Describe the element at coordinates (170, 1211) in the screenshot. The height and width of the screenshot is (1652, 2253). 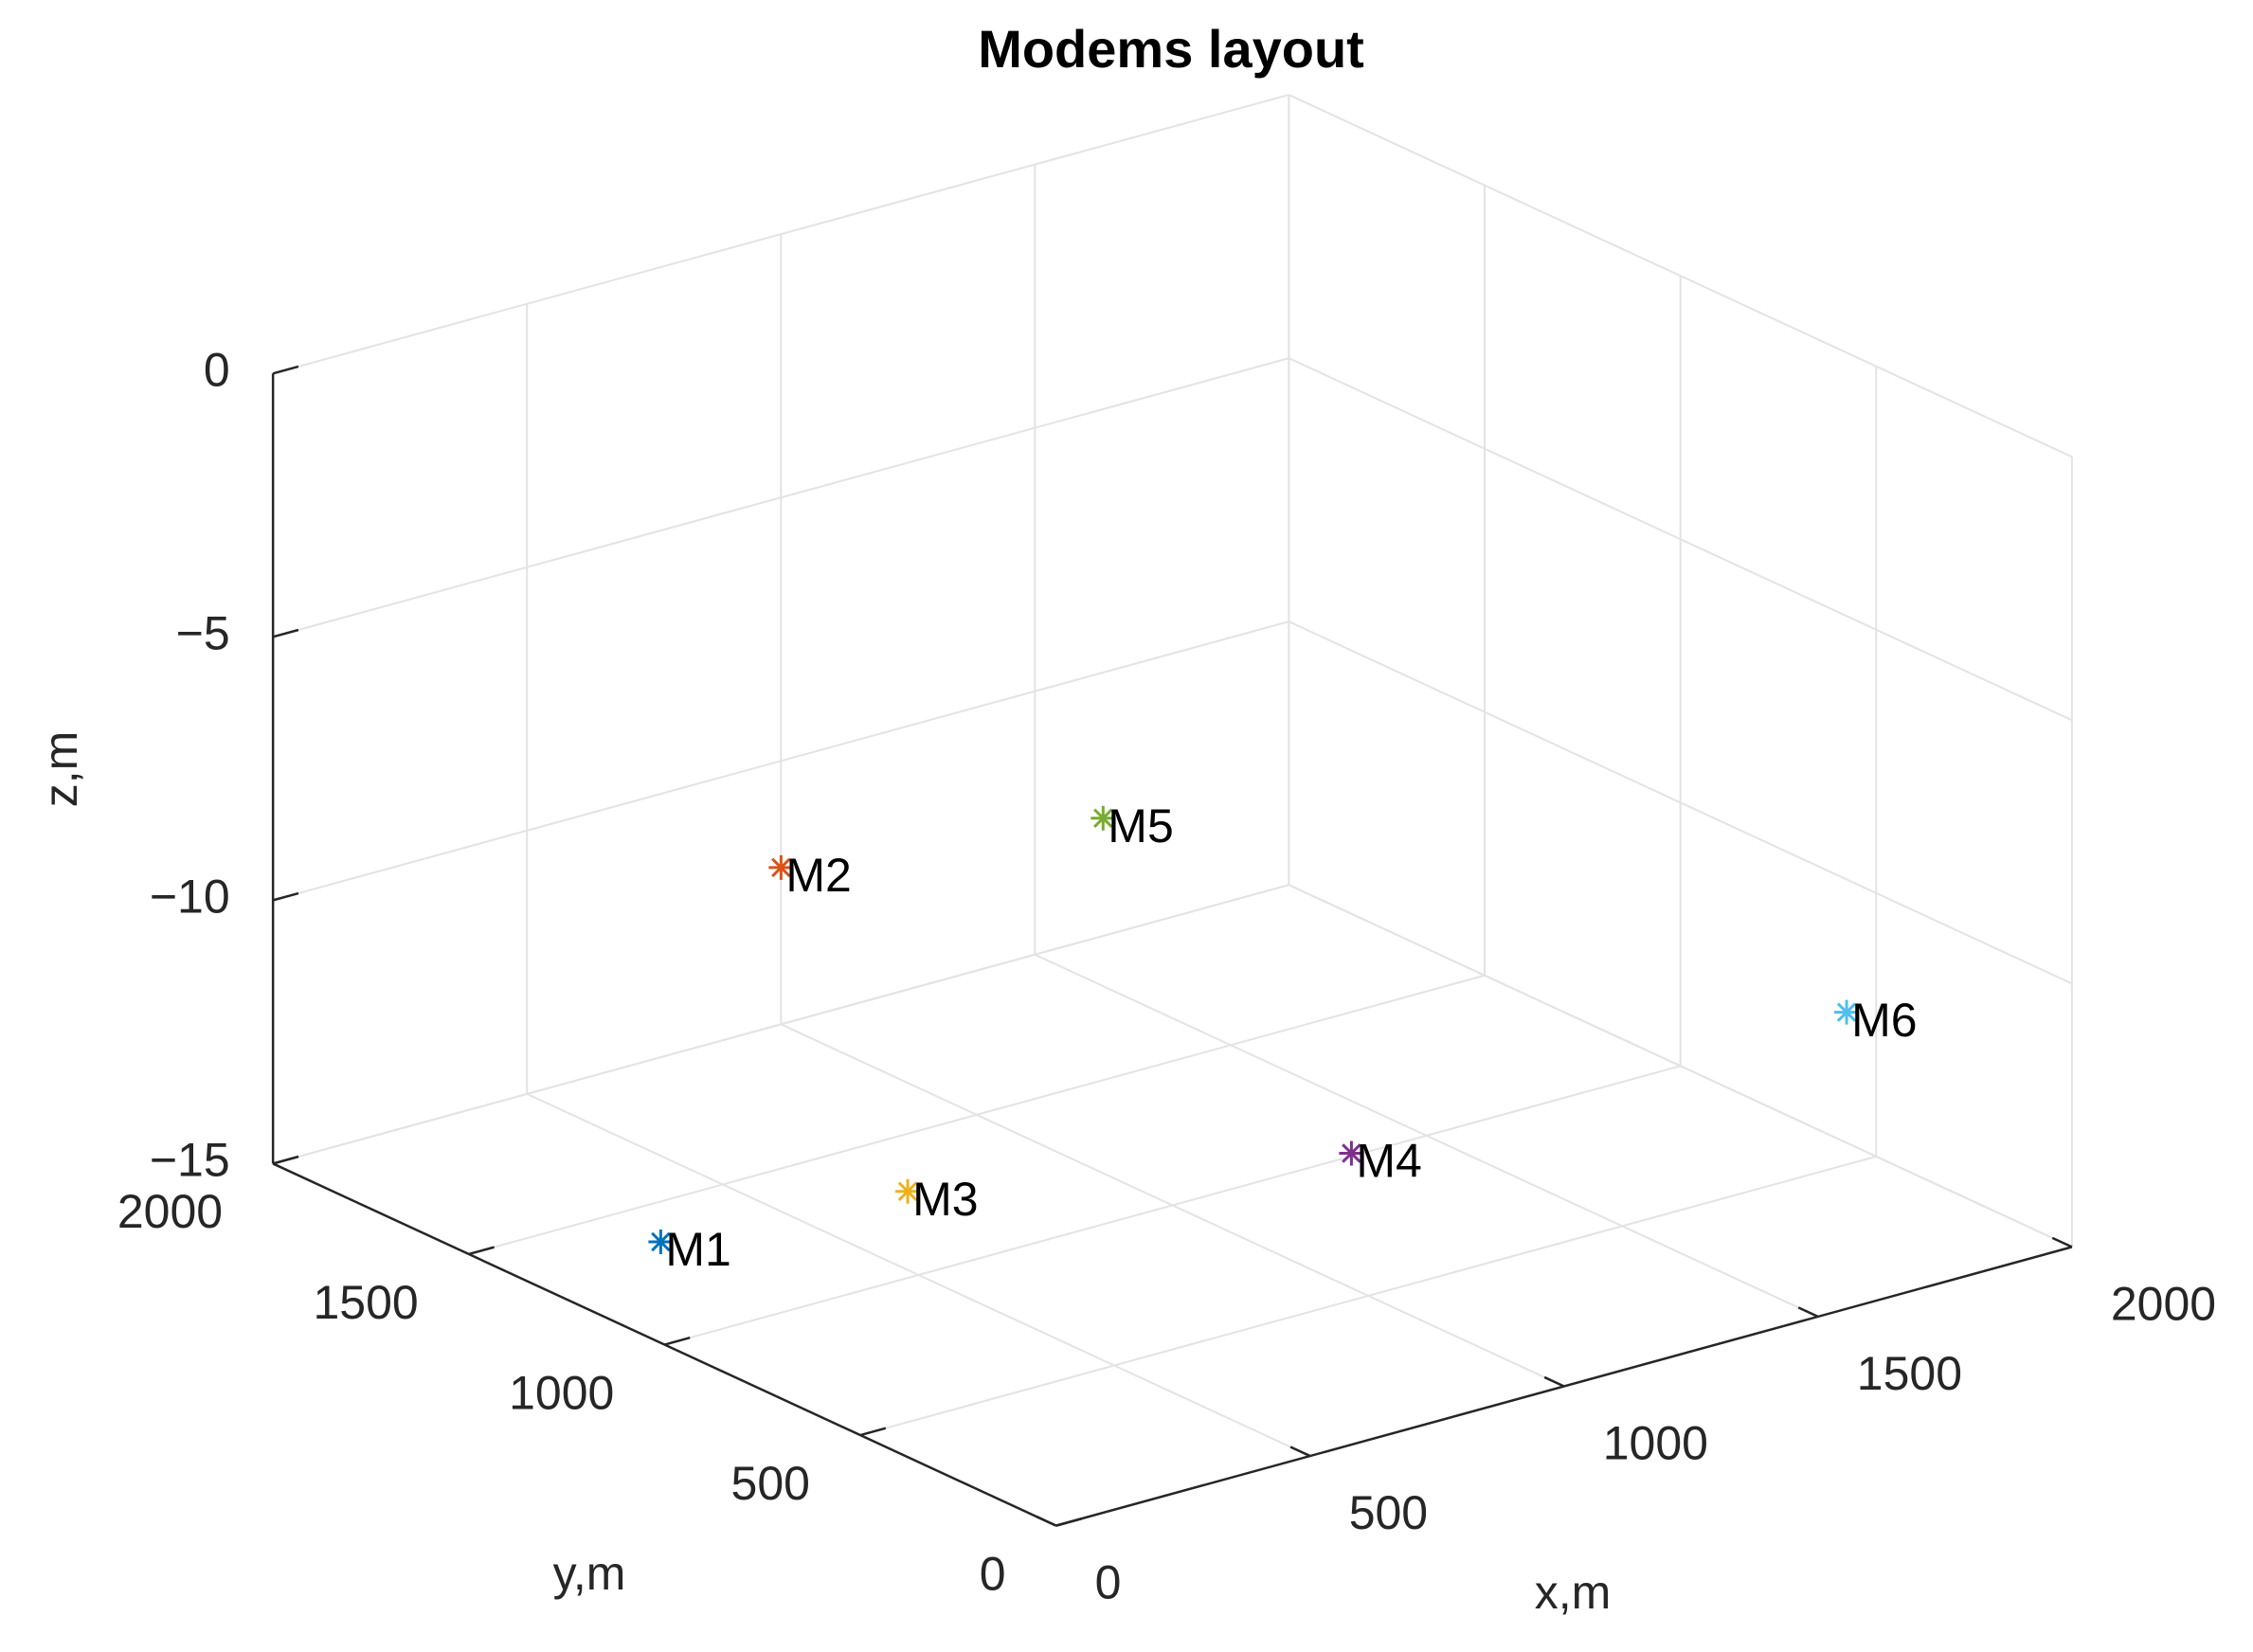
I see `y-tick-label: 2000` at that location.